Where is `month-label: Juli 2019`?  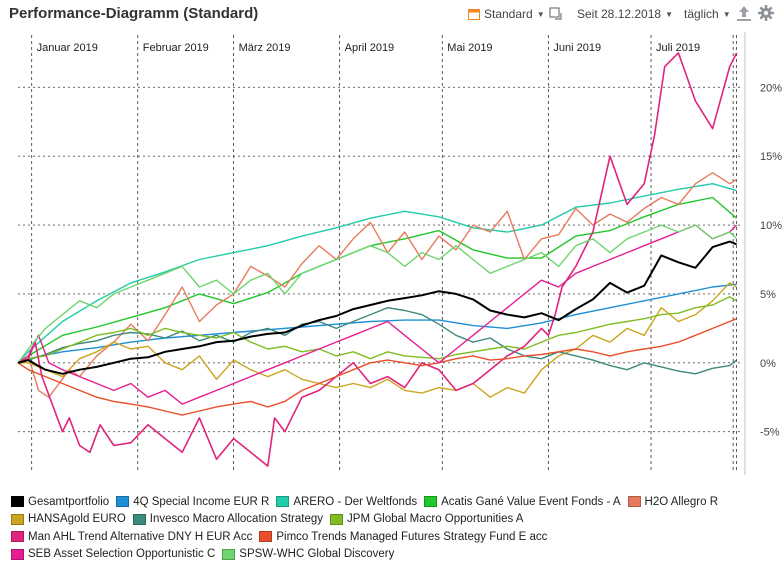 month-label: Juli 2019 is located at coordinates (678, 48).